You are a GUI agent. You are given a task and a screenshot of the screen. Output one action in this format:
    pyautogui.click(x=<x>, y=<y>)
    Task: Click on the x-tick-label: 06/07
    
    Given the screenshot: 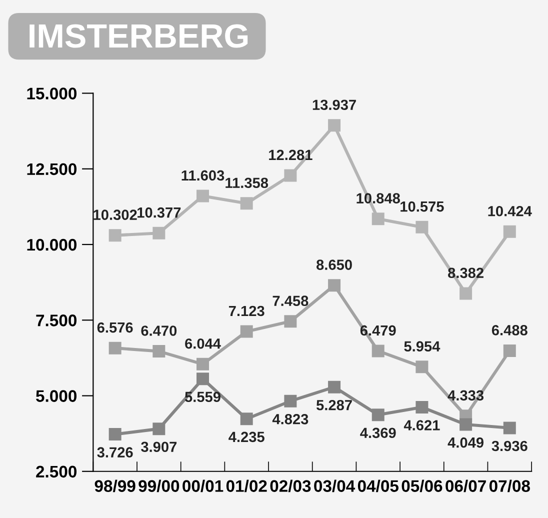 What is the action you would take?
    pyautogui.click(x=466, y=486)
    